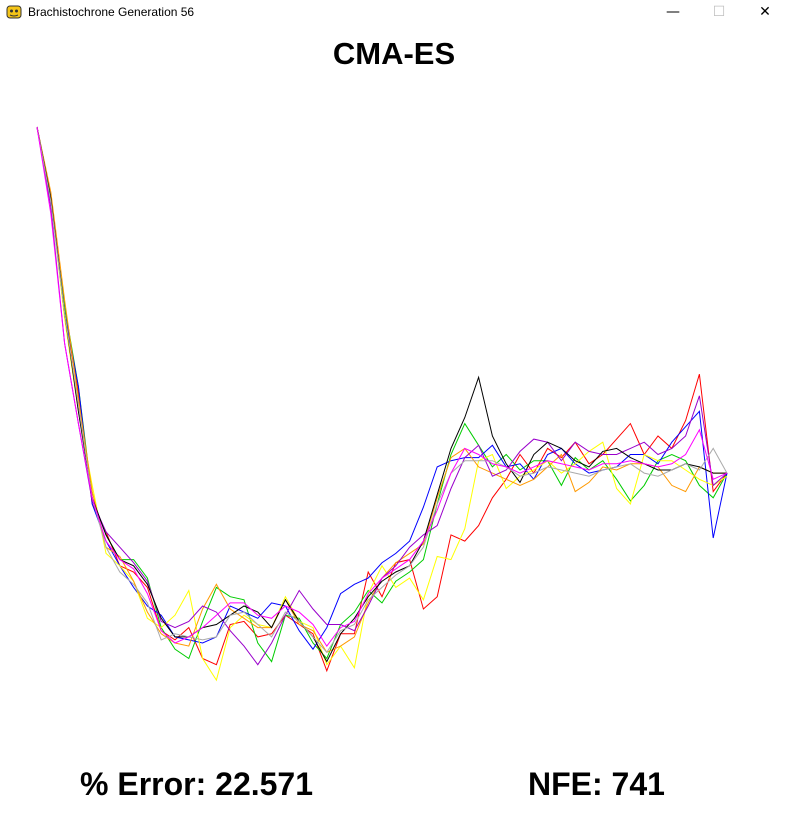 The image size is (788, 815). Describe the element at coordinates (673, 12) in the screenshot. I see `minimize-button: —` at that location.